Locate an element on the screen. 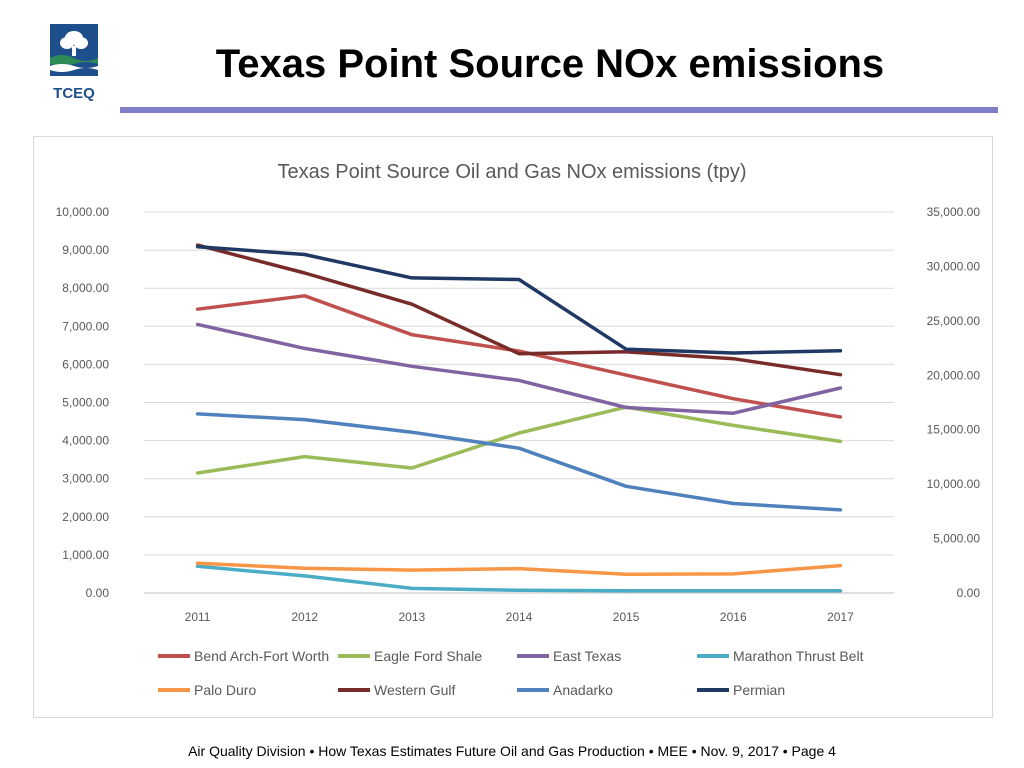  left-tick-label: 3,000.00 is located at coordinates (85, 479).